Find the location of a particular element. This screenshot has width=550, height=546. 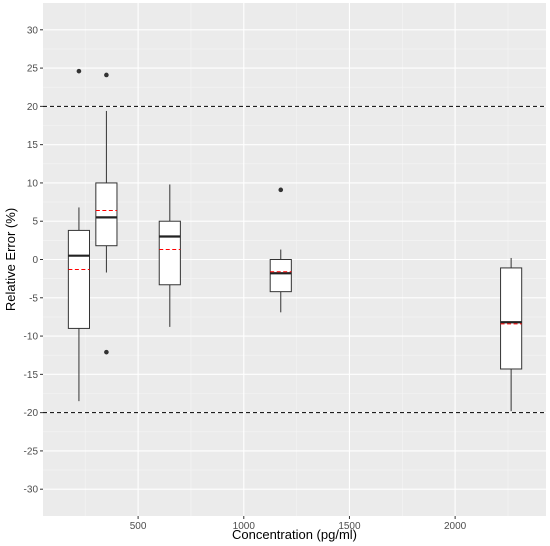

y-tick-label: 0 is located at coordinates (35, 260).